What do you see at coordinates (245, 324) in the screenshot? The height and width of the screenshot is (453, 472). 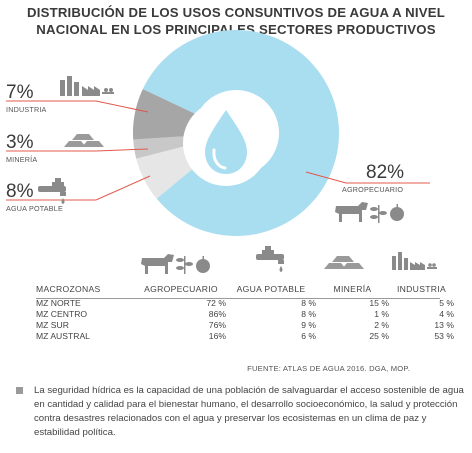 I see `table-row: MZ SUR 76% 9 % 2 % 13 %` at bounding box center [245, 324].